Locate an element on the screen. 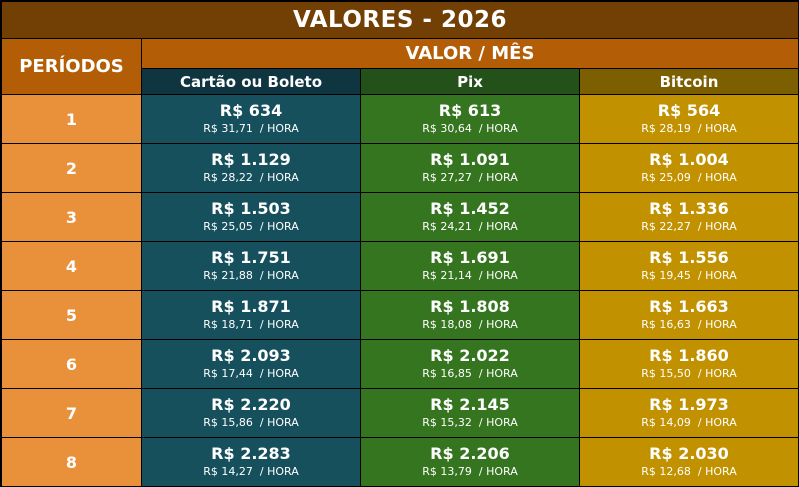  hourly-price: R$ 12,68 is located at coordinates (666, 471).